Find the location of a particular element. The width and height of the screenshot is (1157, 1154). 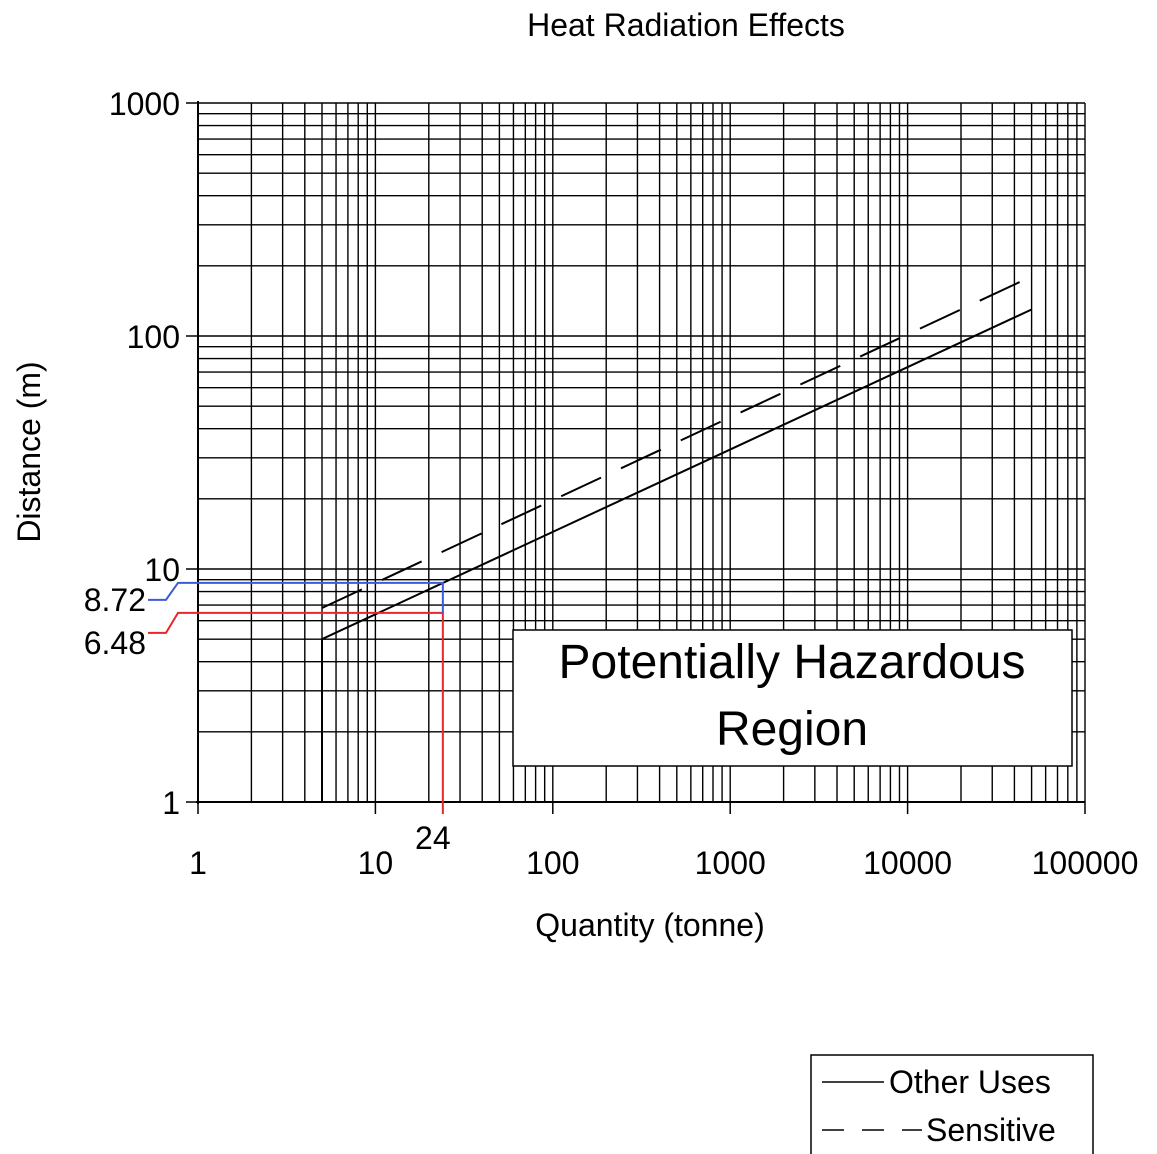

sensitive-reading-line is located at coordinates (296, 597).